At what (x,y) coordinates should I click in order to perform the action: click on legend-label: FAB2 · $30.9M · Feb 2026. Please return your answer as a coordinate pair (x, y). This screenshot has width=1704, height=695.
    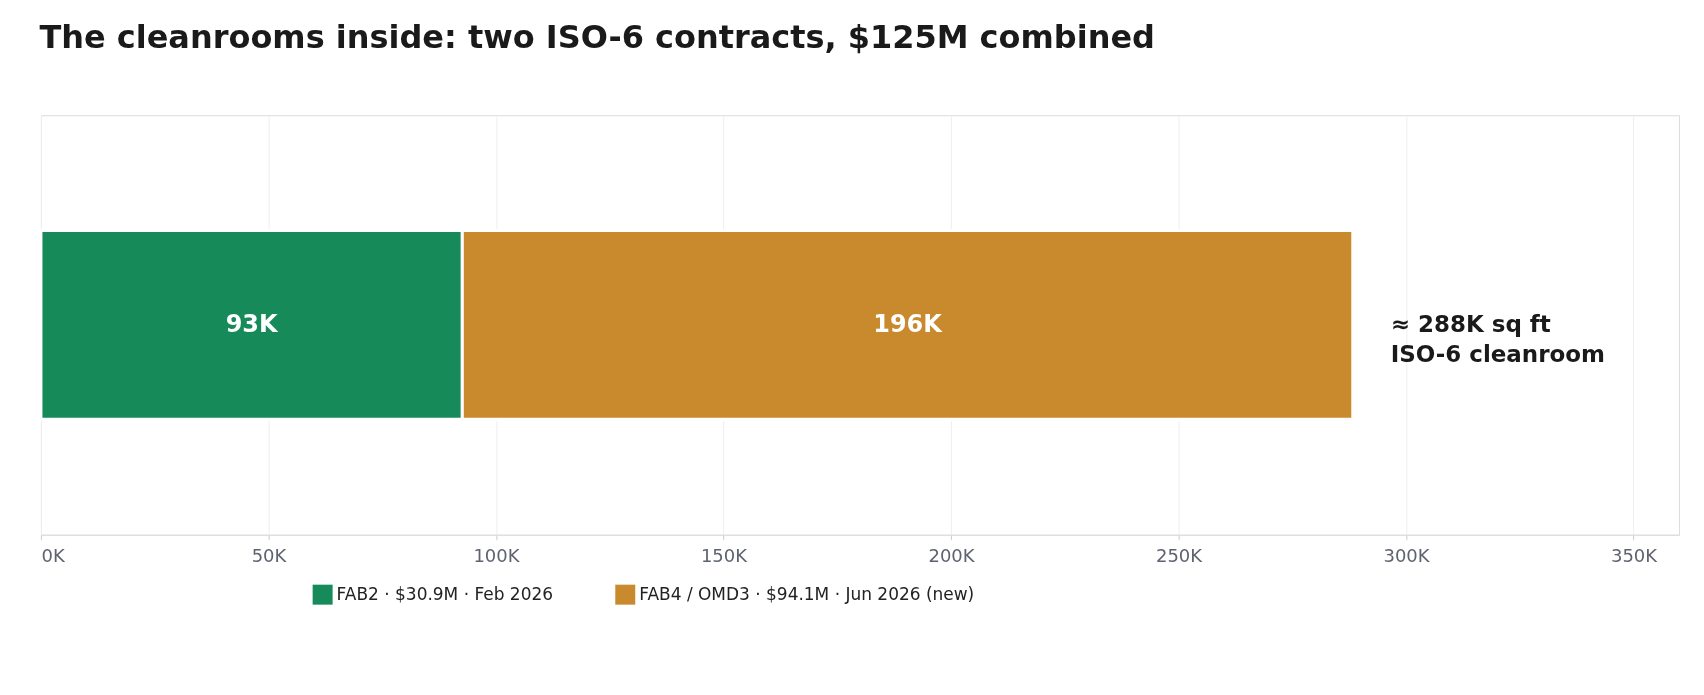
    Looking at the image, I should click on (445, 593).